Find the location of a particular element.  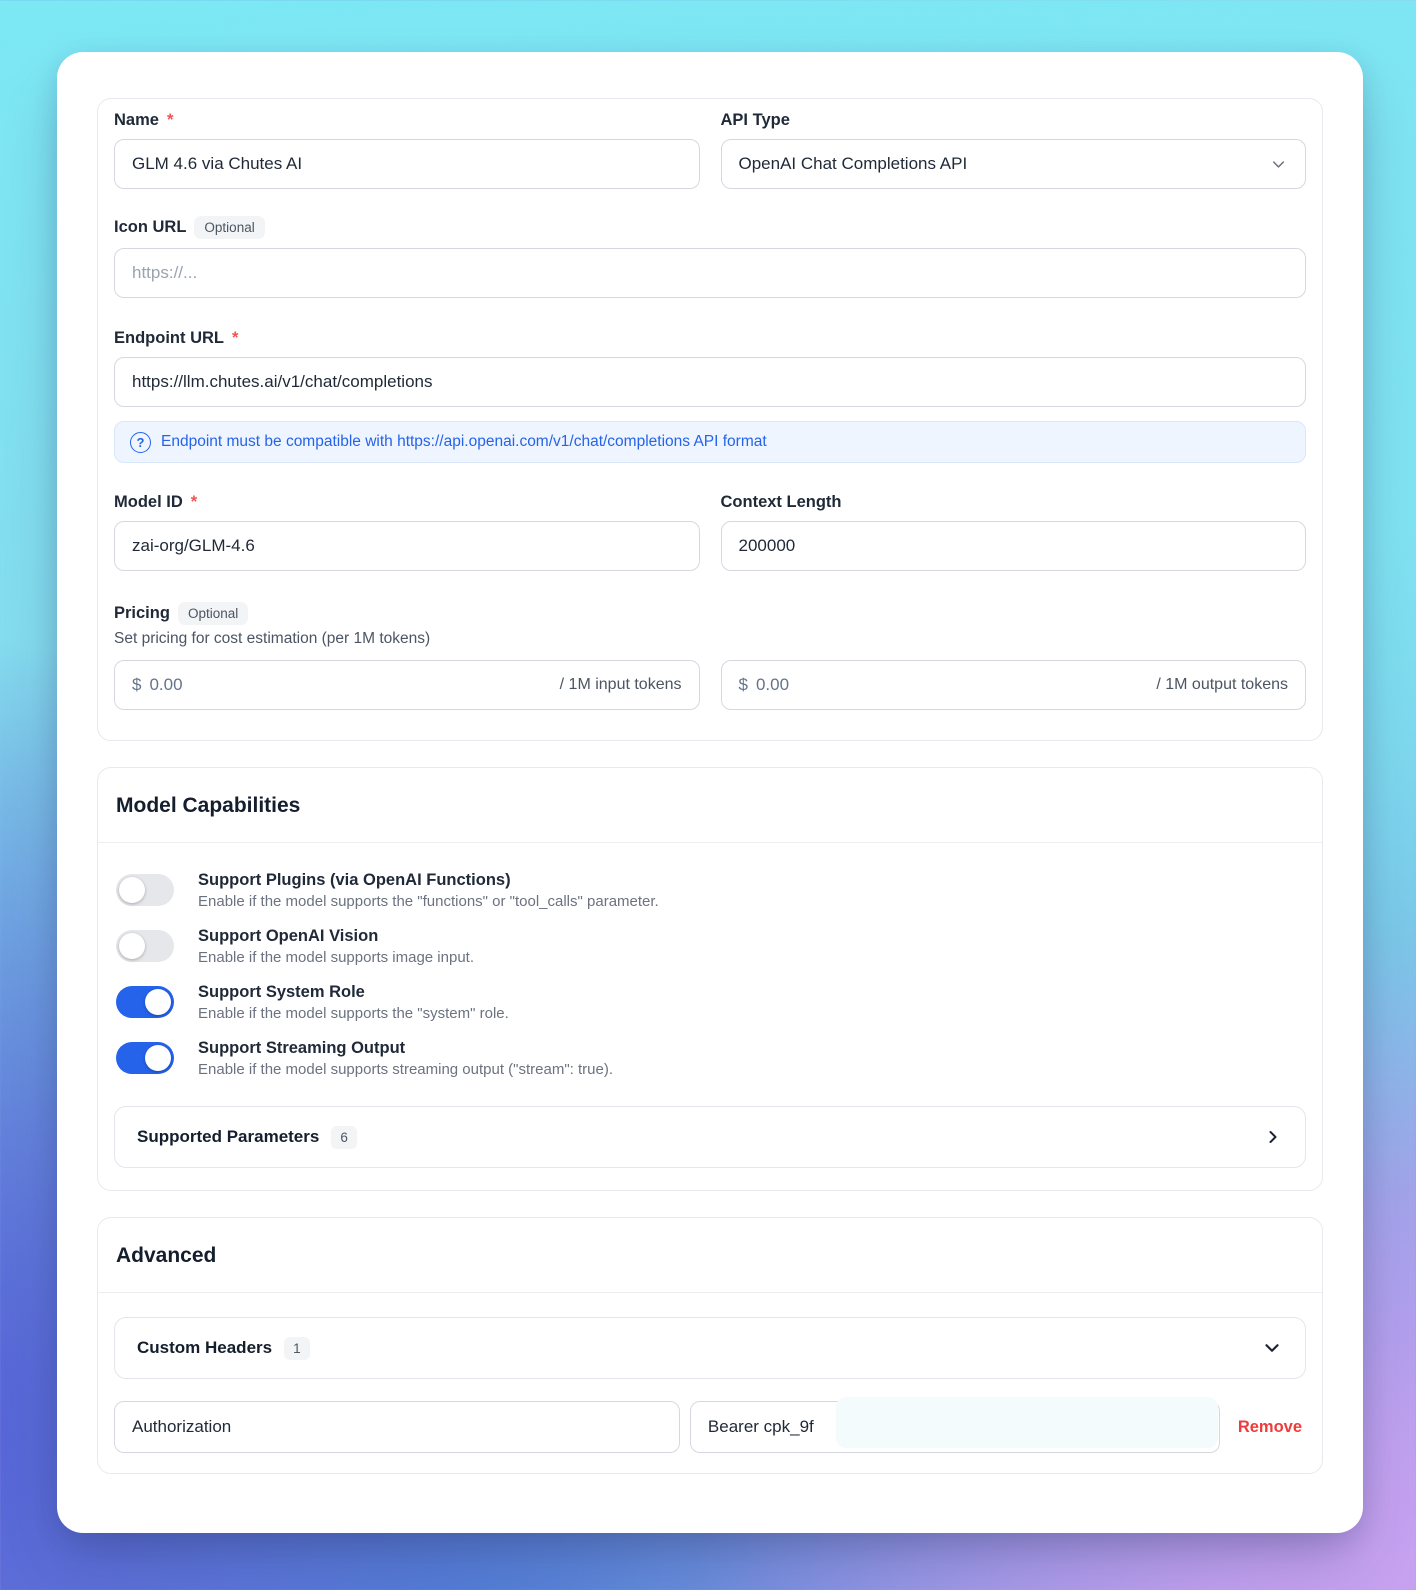

icon-url-input is located at coordinates (710, 273).